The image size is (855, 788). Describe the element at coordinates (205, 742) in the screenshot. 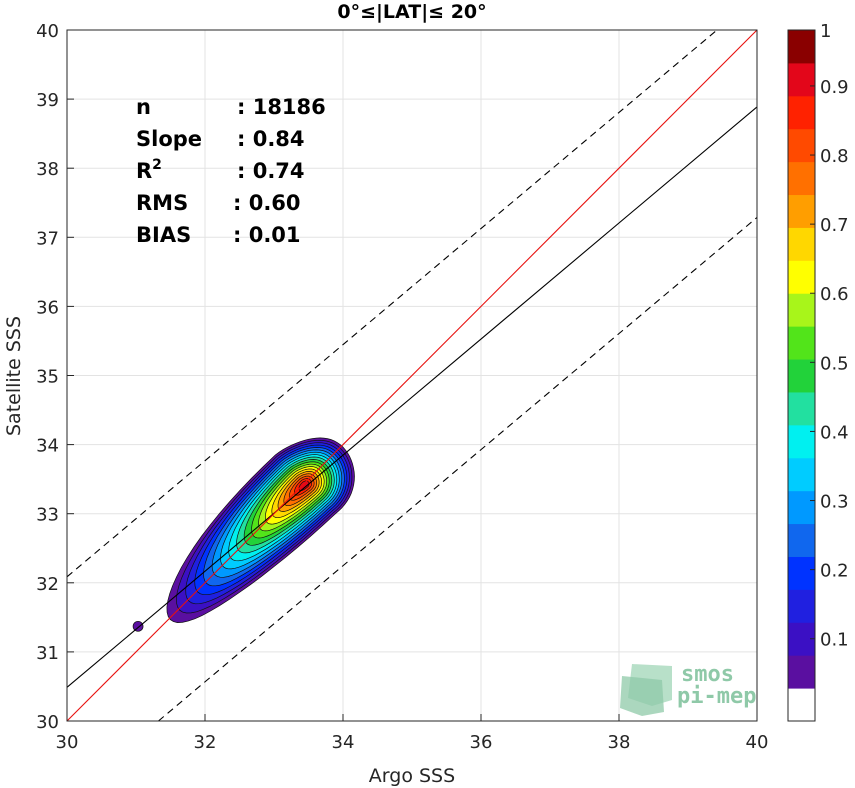

I see `x-tick-label-1: 32` at that location.